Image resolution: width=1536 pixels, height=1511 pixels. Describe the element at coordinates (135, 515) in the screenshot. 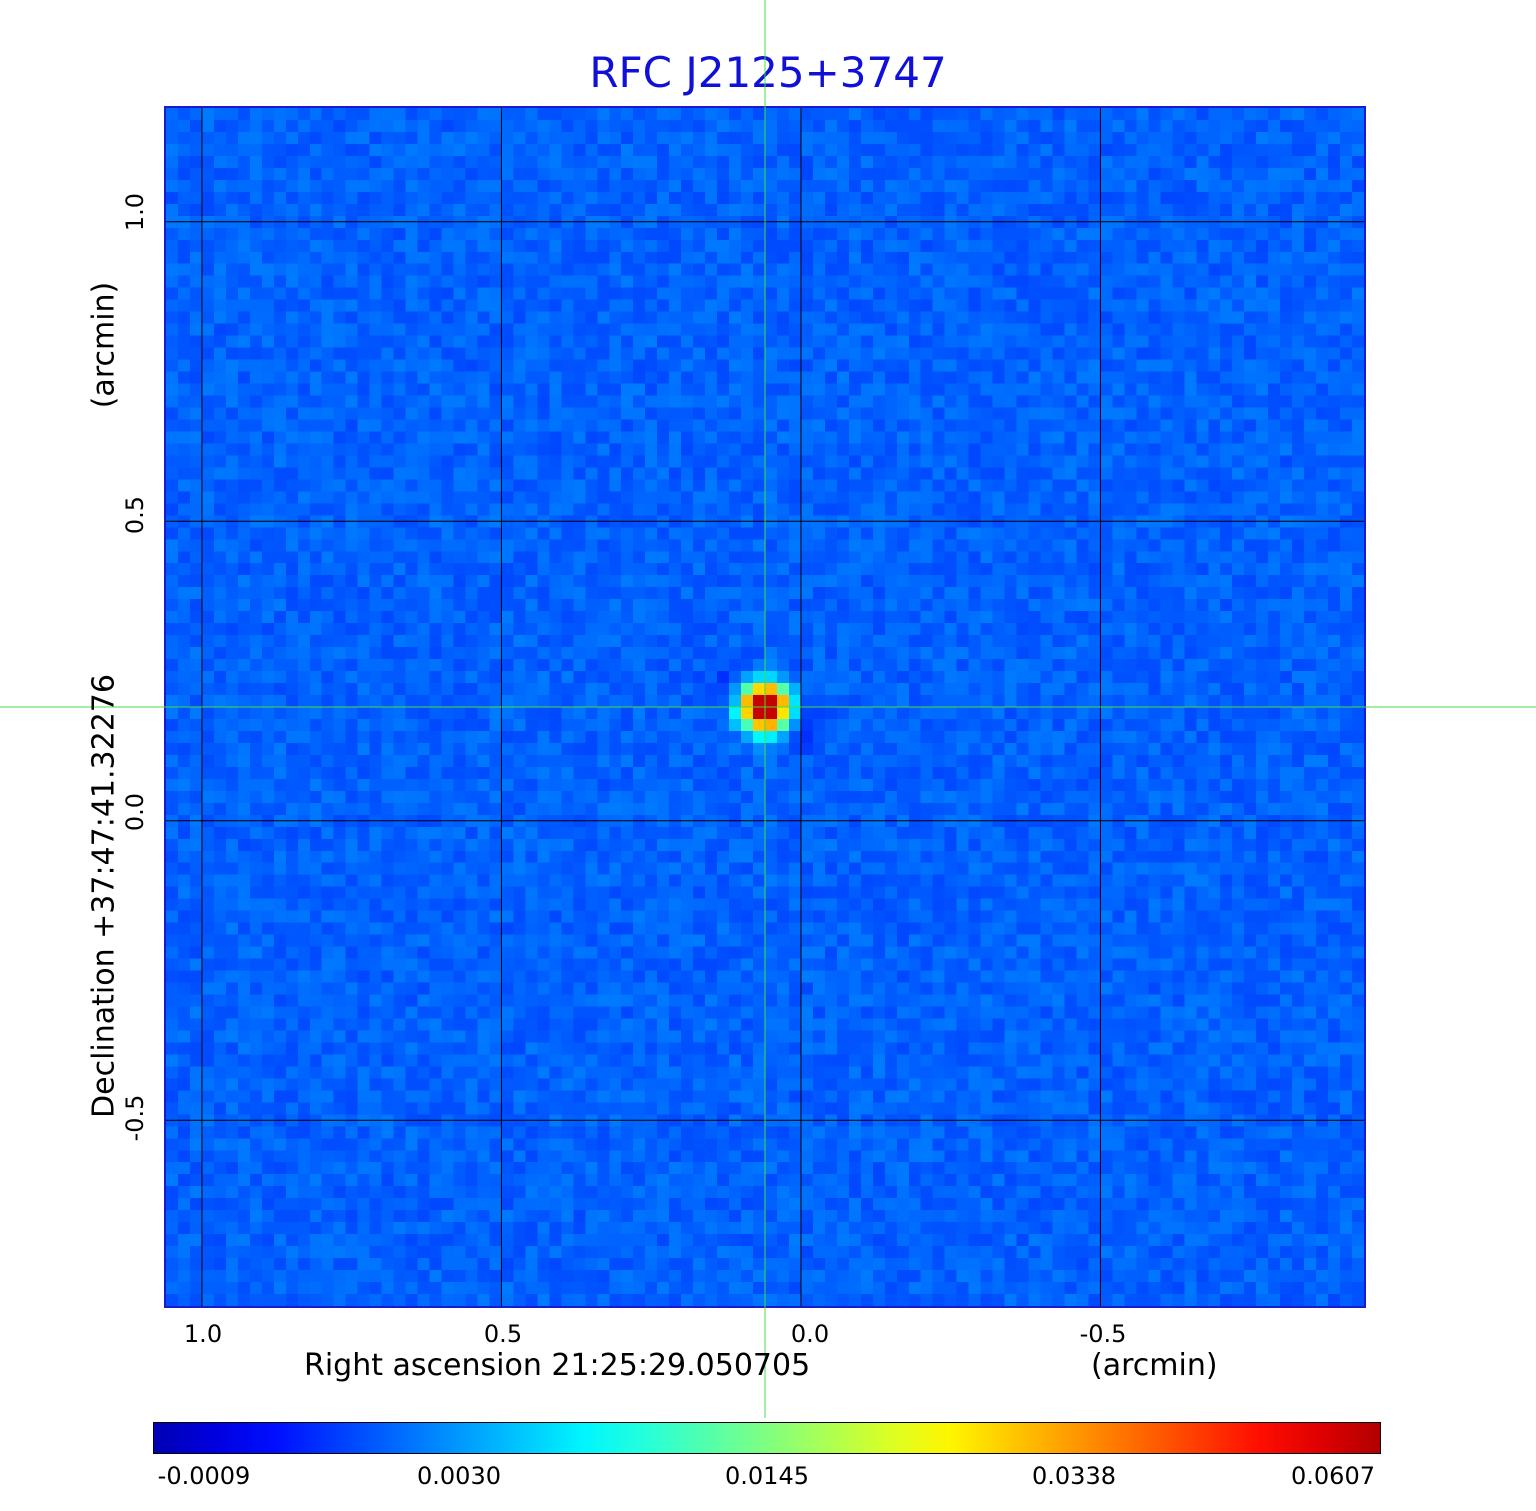

I see `y-tick-label: 0.5` at that location.